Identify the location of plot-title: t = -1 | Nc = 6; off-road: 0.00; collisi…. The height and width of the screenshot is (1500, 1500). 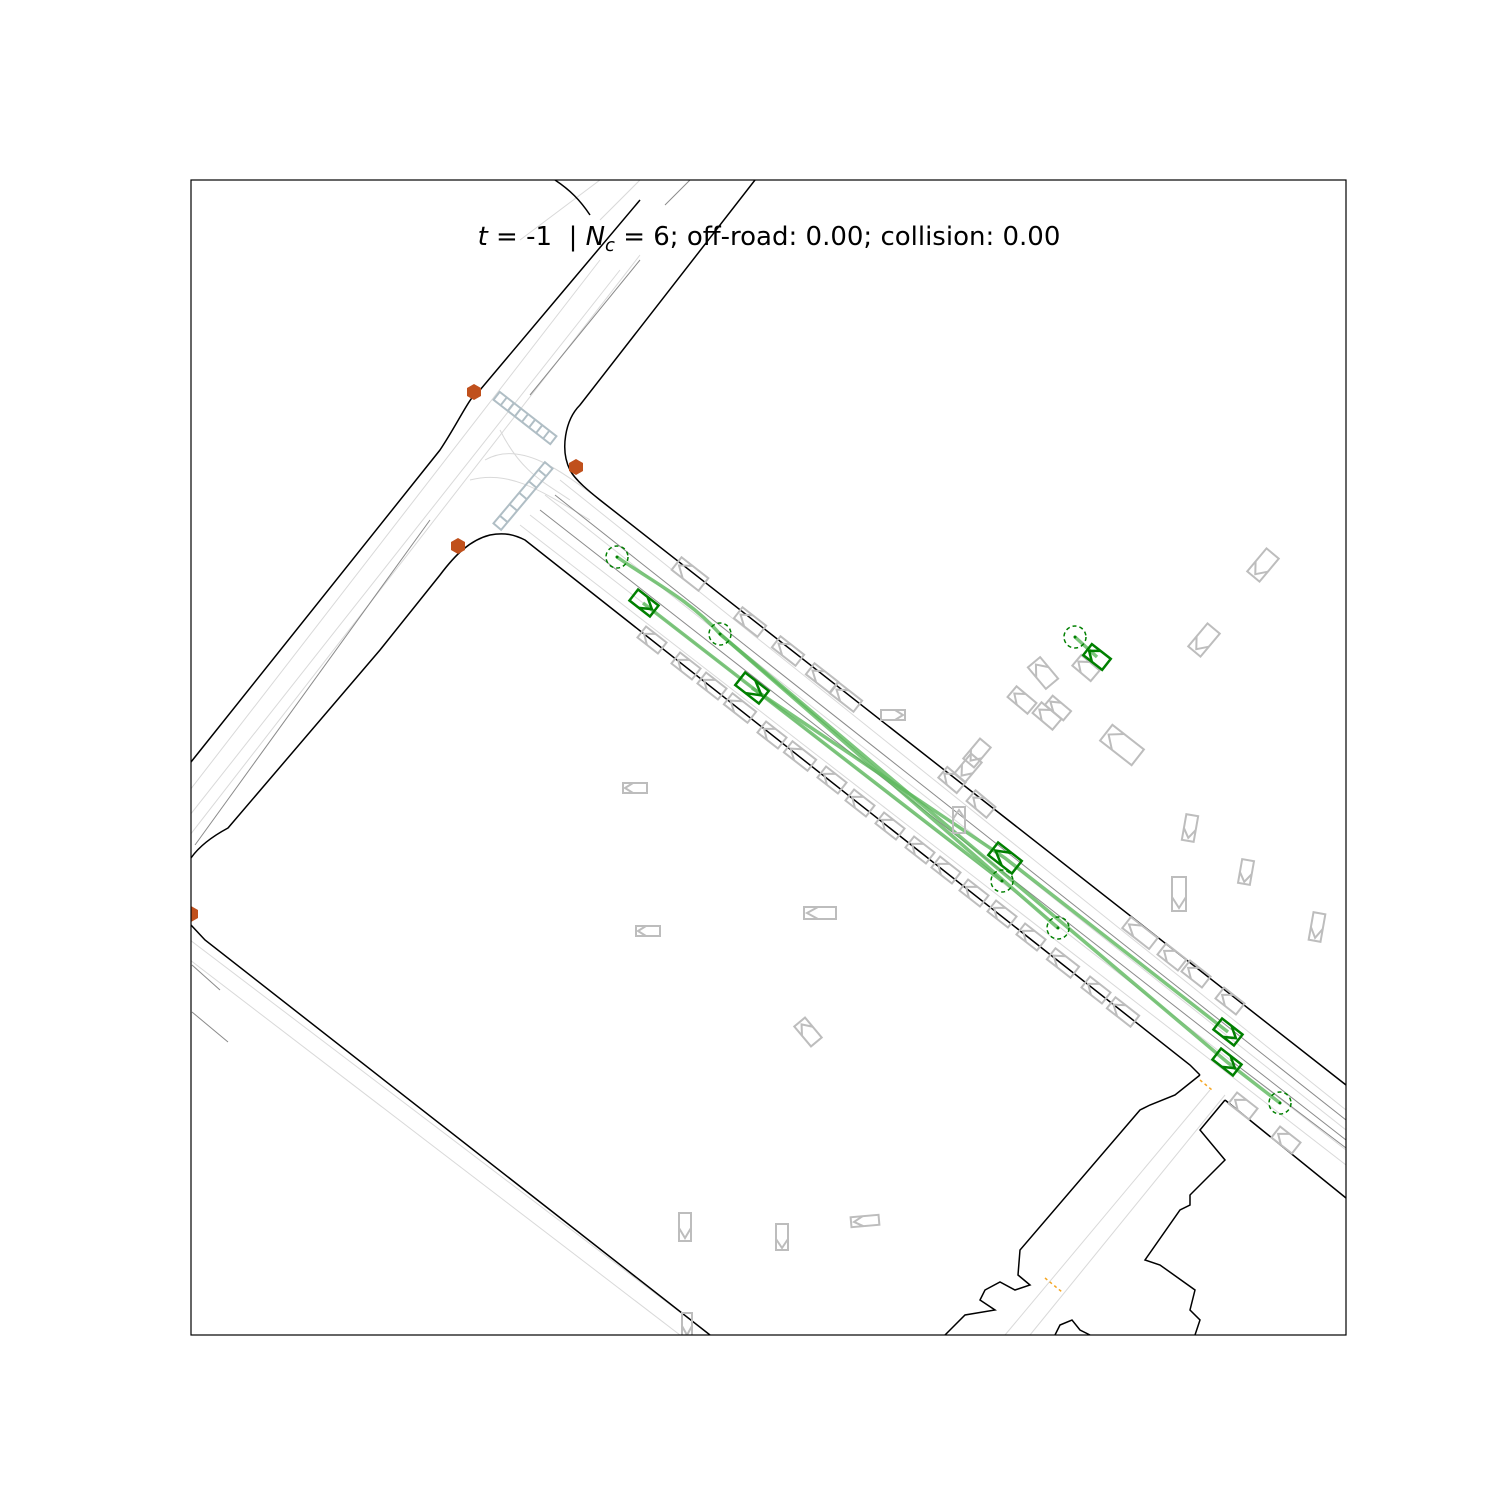
(769, 239).